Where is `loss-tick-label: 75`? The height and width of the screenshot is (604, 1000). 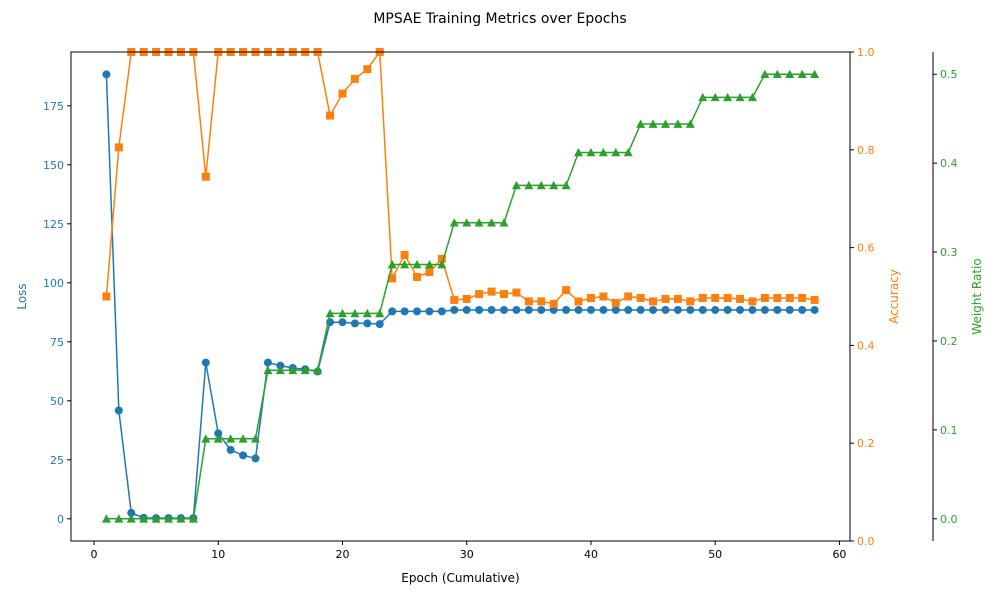 loss-tick-label: 75 is located at coordinates (57, 342).